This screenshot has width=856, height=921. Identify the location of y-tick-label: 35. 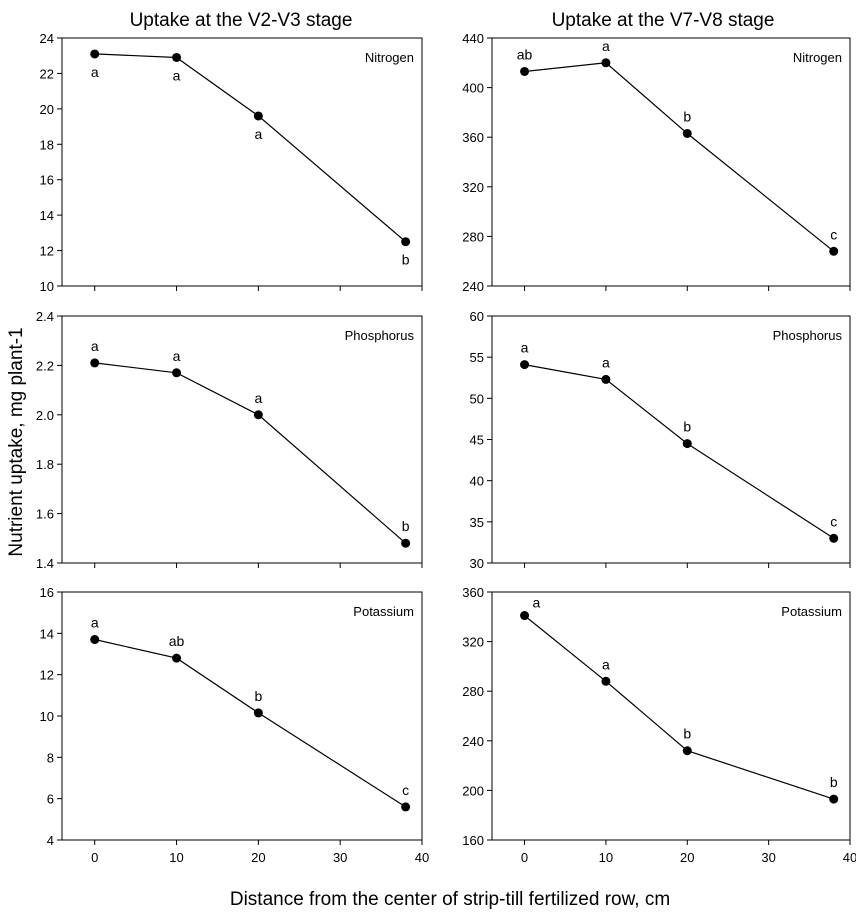
(477, 522).